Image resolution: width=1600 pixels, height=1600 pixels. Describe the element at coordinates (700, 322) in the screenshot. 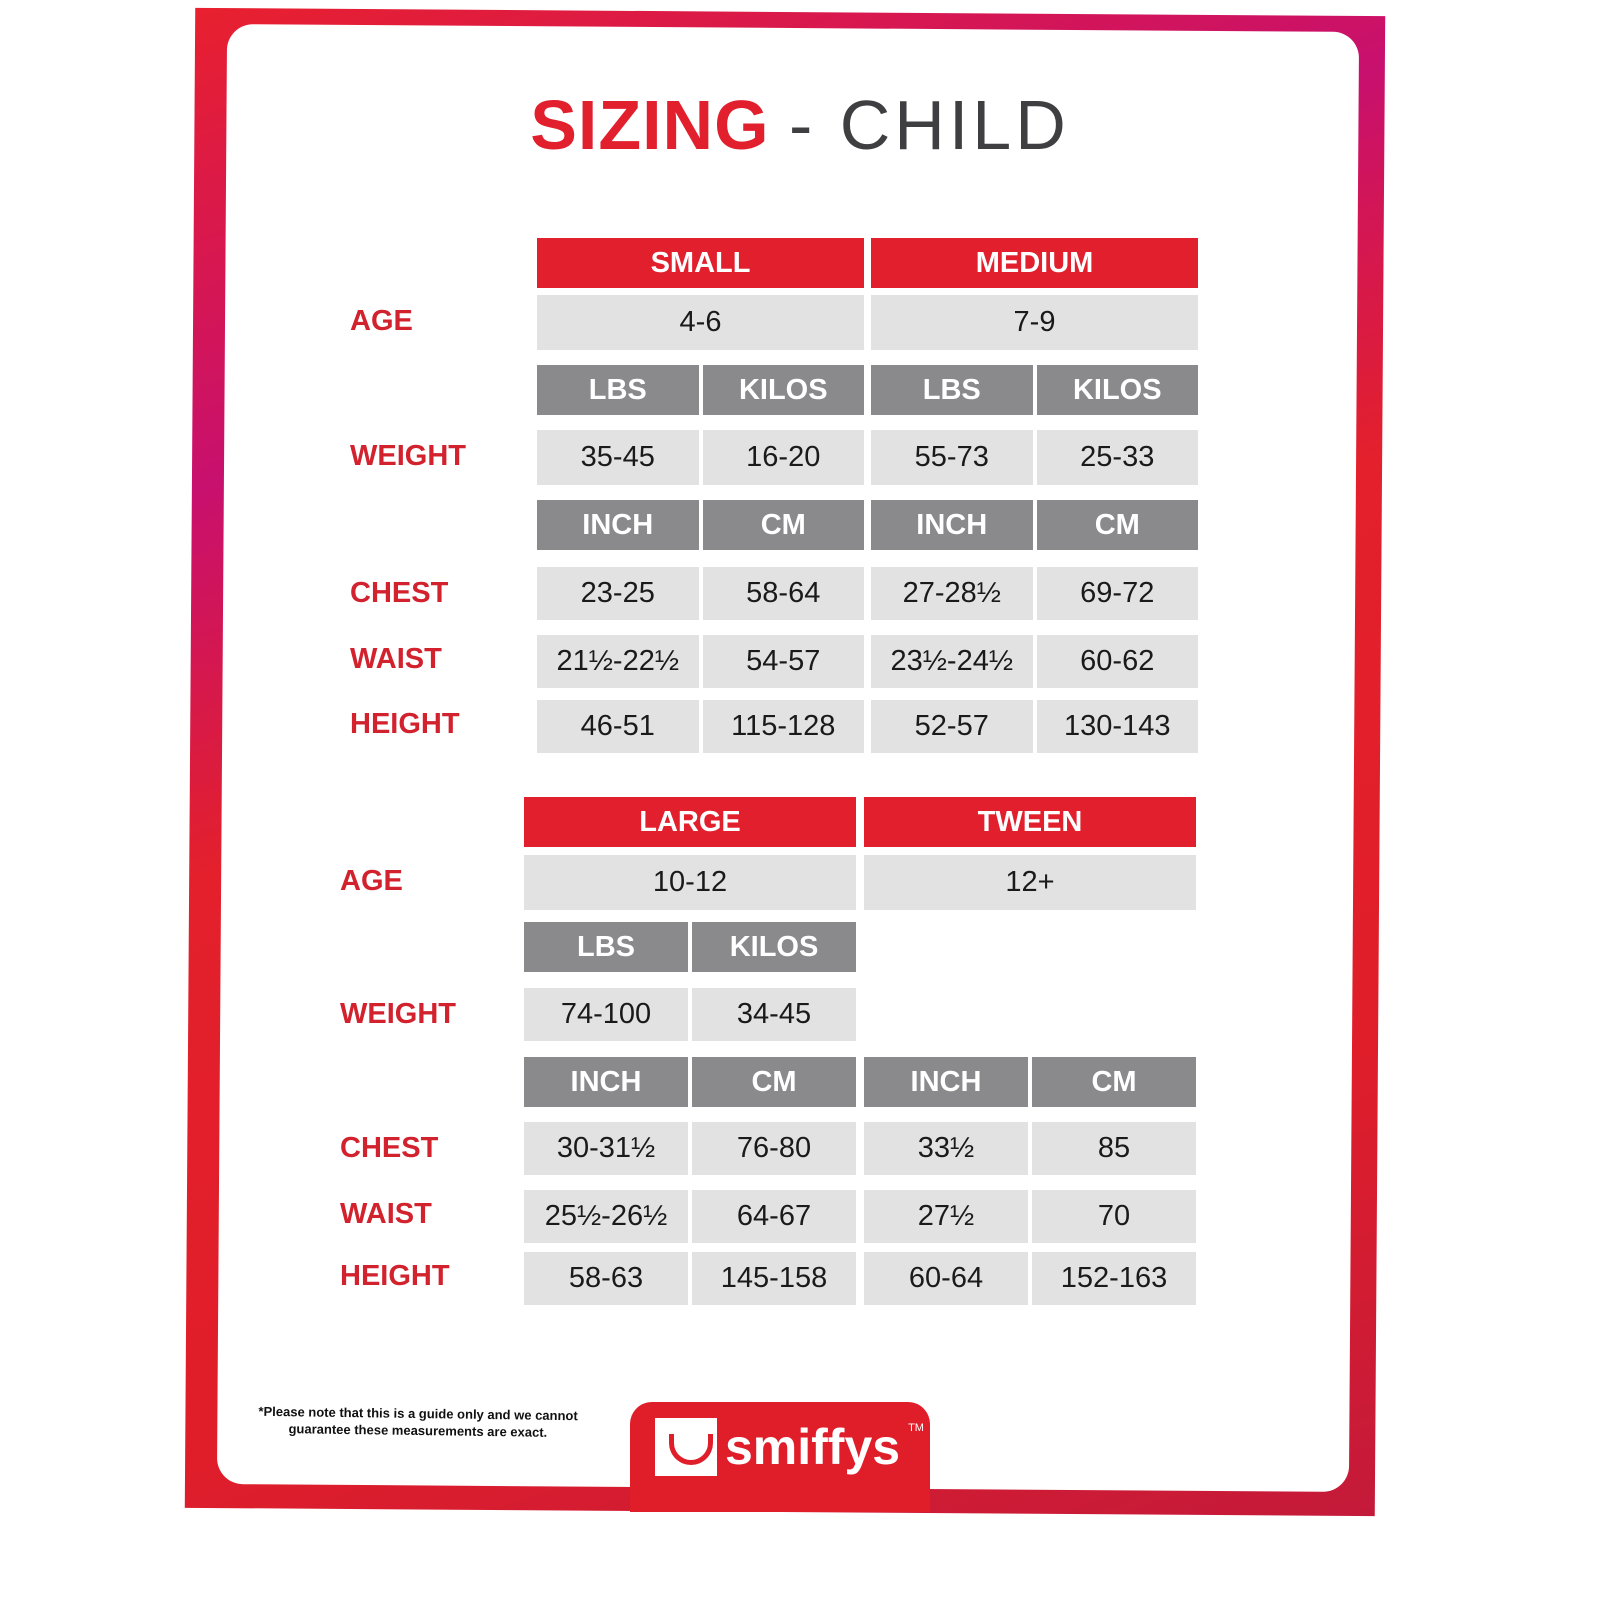

I see `age-value: 4-6` at that location.